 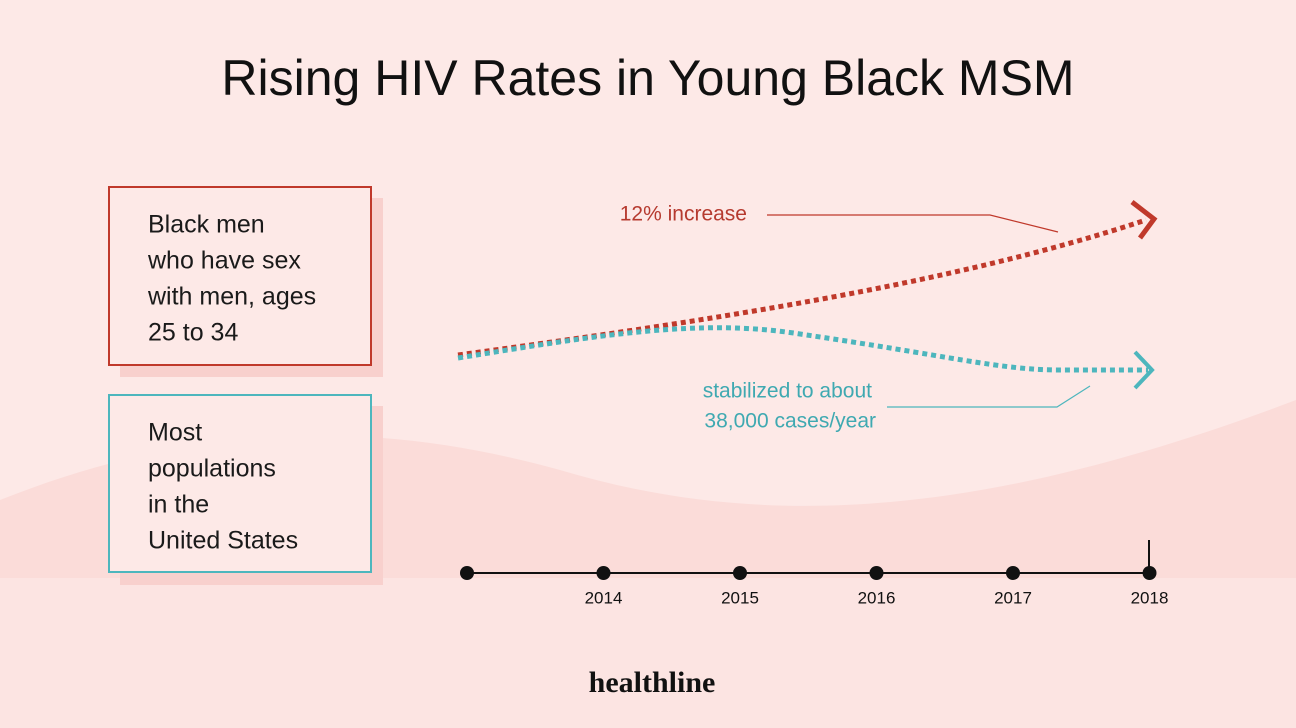 What do you see at coordinates (652, 682) in the screenshot?
I see `brand-logo: healthline` at bounding box center [652, 682].